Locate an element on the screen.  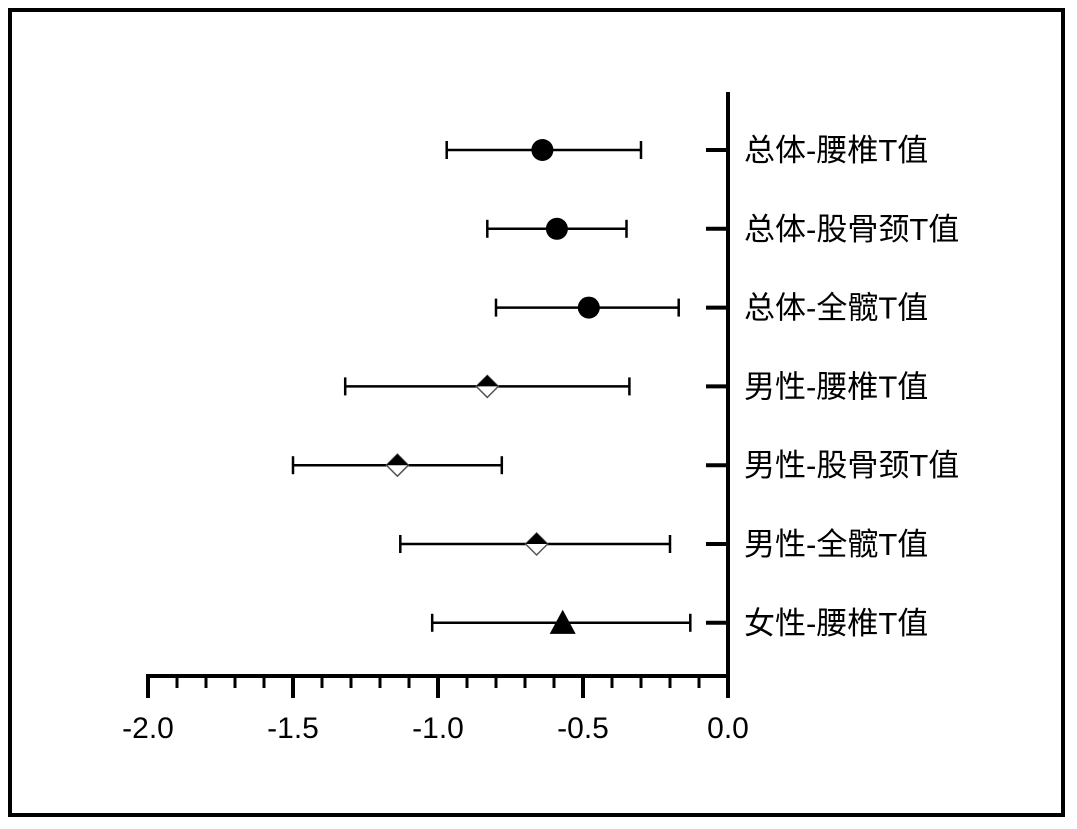
x-tick-label: -1.5 is located at coordinates (293, 728).